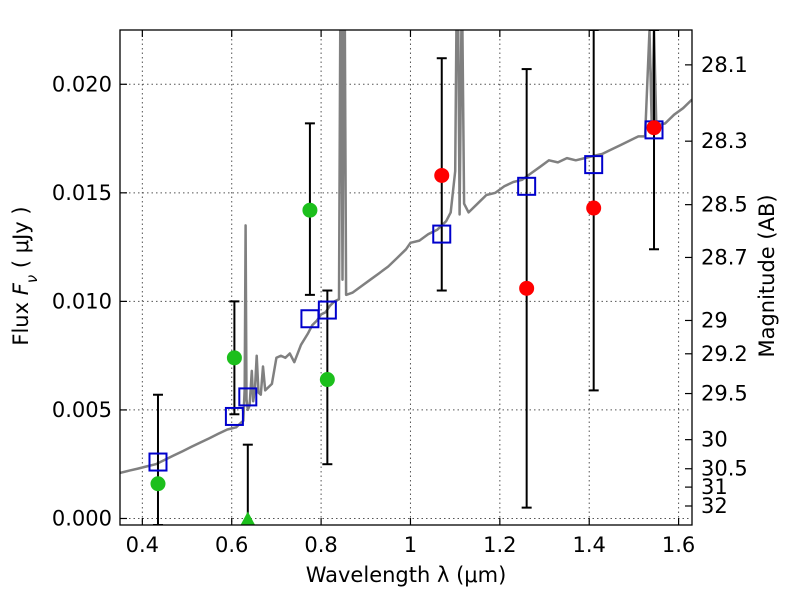  I want to click on magnitude-tick-label: 30, so click(714, 440).